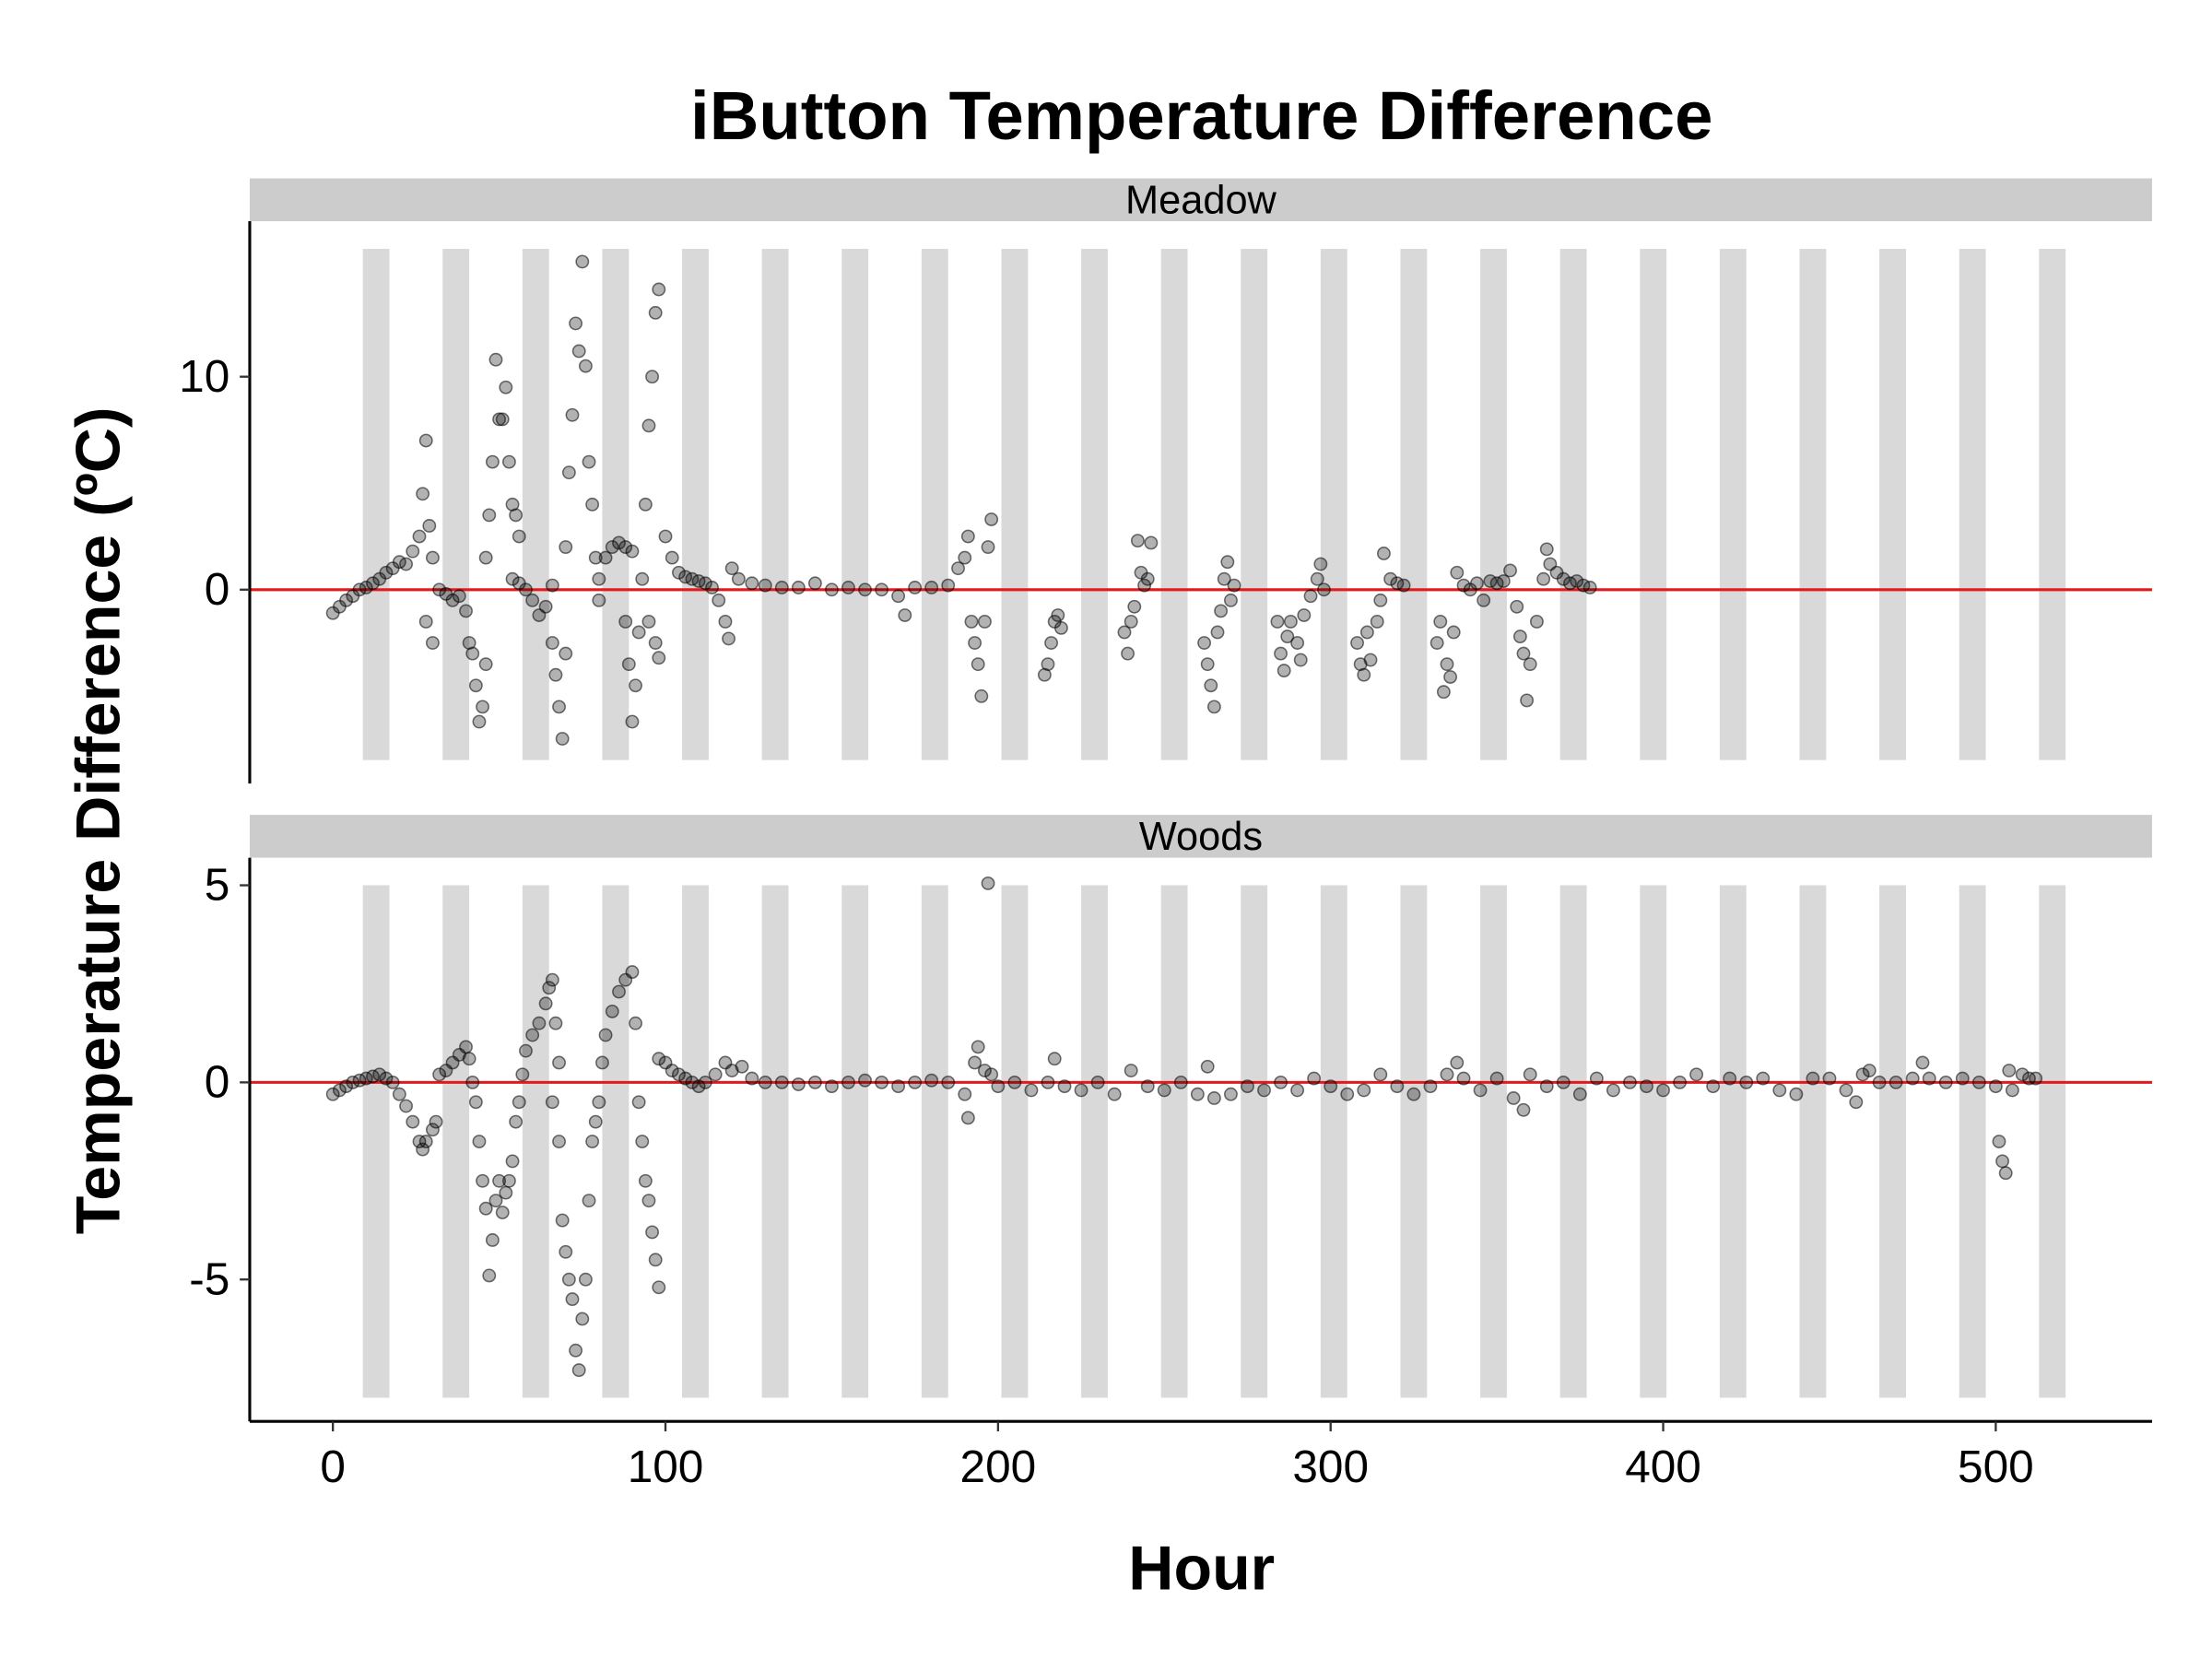  Describe the element at coordinates (666, 1466) in the screenshot. I see `x-tick-label: 100` at that location.